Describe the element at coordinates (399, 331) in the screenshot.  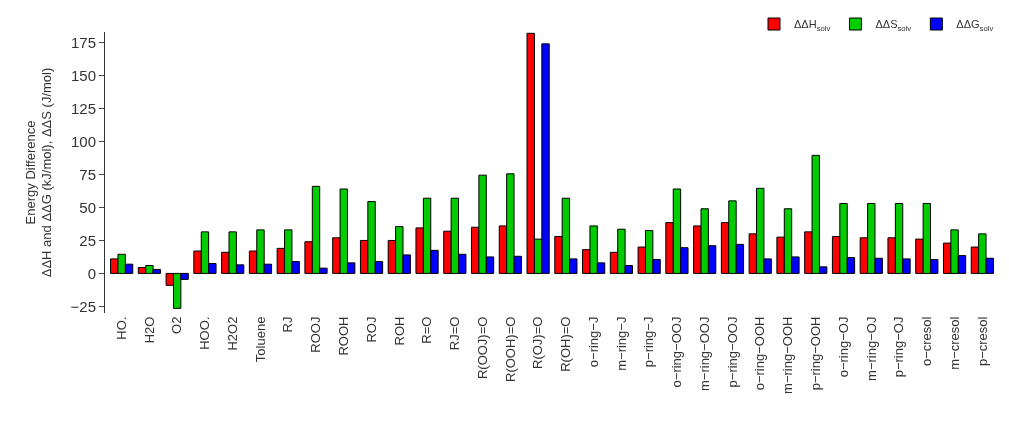
I see `x-tick-label: ROH` at that location.